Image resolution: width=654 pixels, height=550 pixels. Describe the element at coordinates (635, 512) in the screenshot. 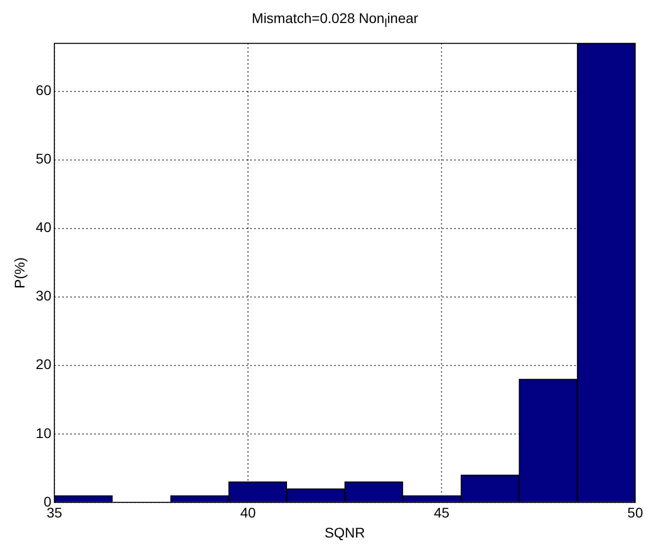

I see `x-tick-label: 50` at that location.